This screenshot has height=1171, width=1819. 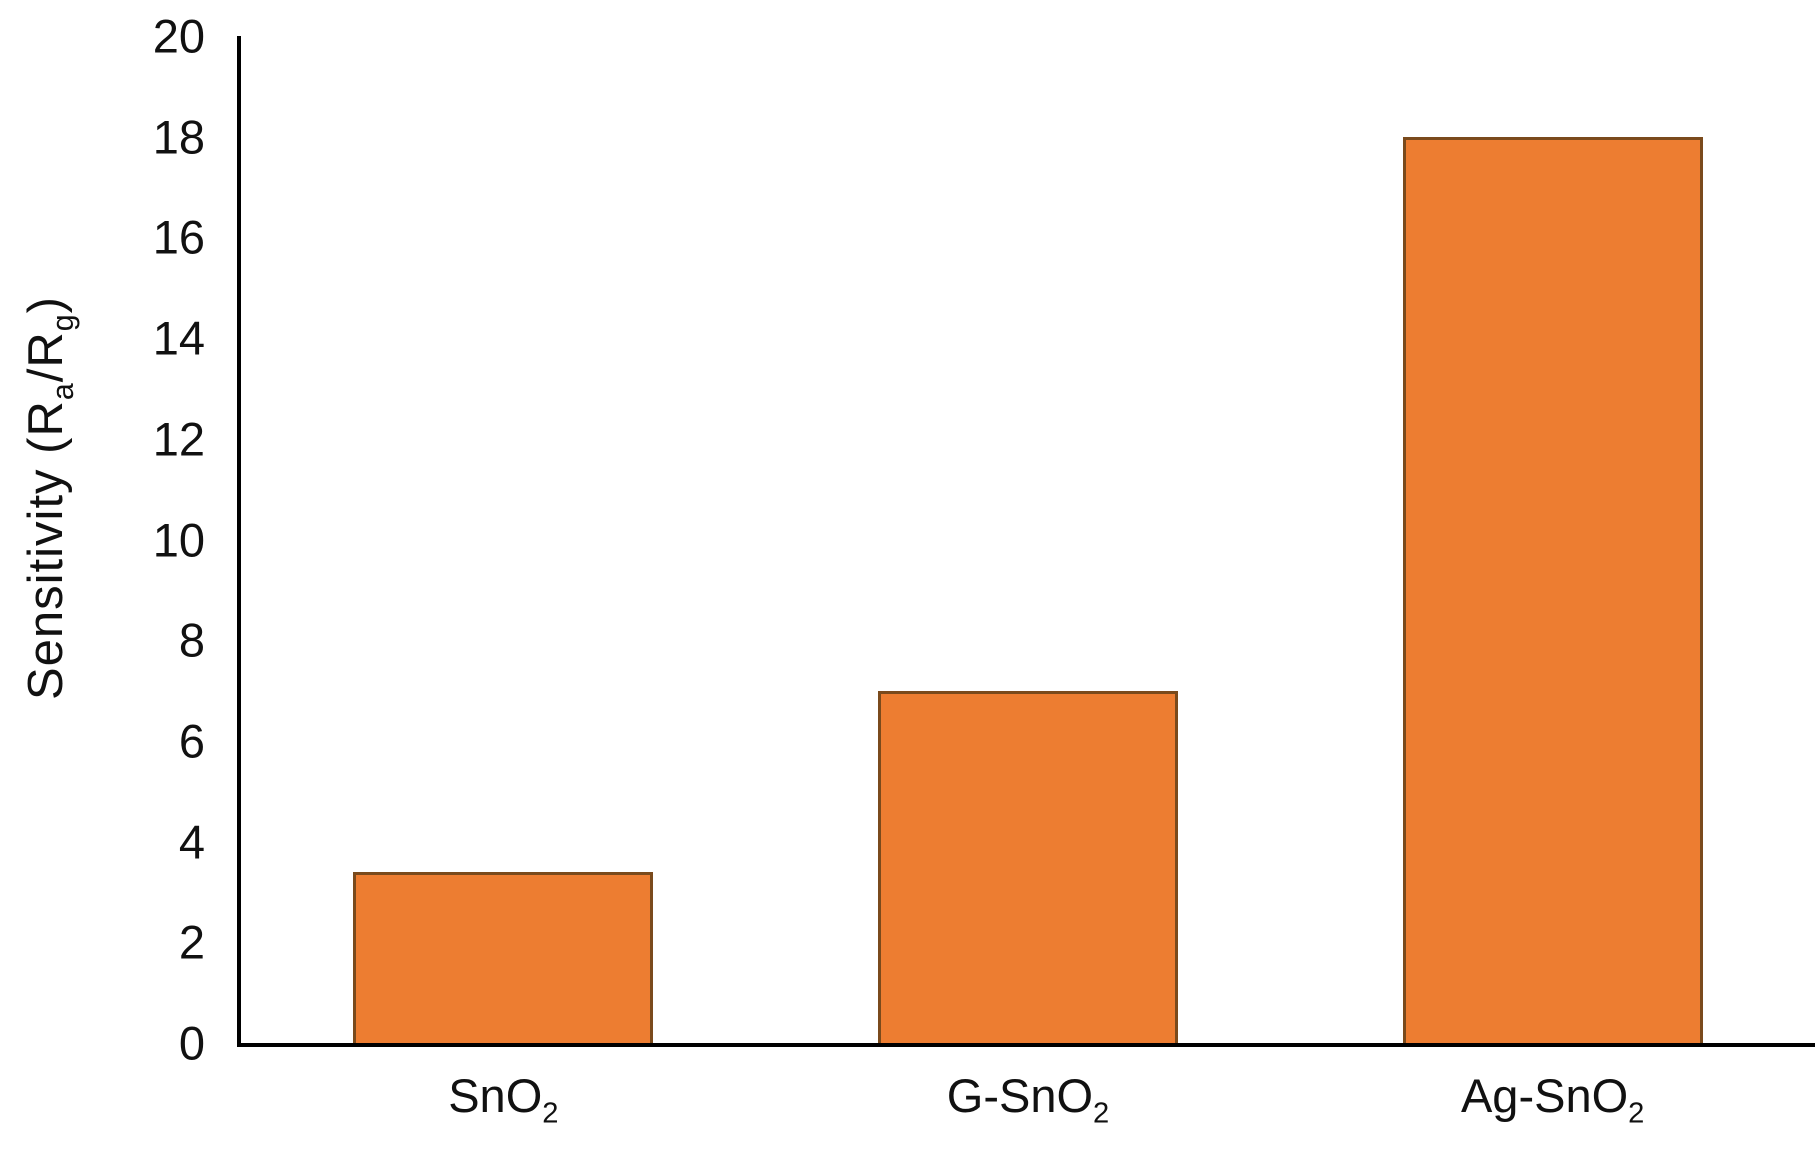 What do you see at coordinates (178, 237) in the screenshot?
I see `y-tick-label-16: 16` at bounding box center [178, 237].